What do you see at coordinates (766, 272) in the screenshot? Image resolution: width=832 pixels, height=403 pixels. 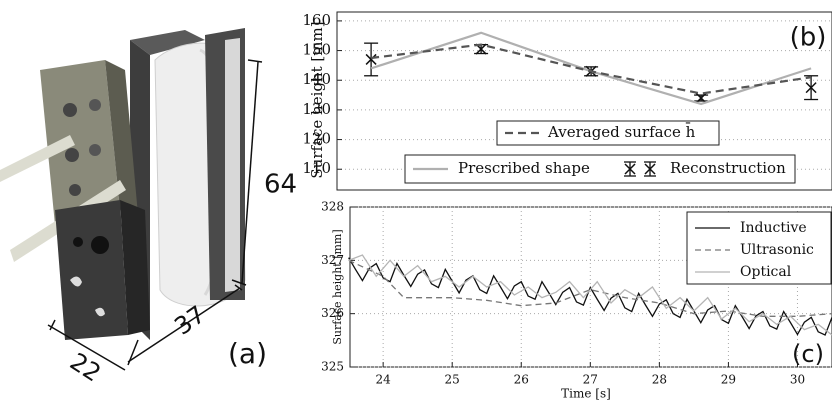 I see `legend-label: Optical` at bounding box center [766, 272].